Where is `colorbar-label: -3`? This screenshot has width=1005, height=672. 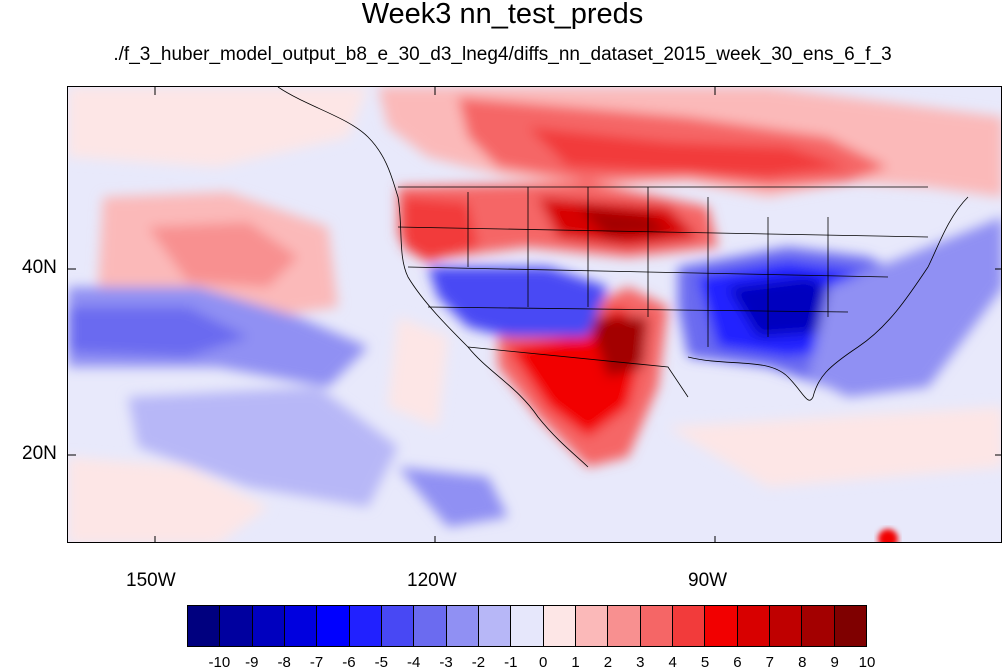
colorbar-label: -3 is located at coordinates (446, 662).